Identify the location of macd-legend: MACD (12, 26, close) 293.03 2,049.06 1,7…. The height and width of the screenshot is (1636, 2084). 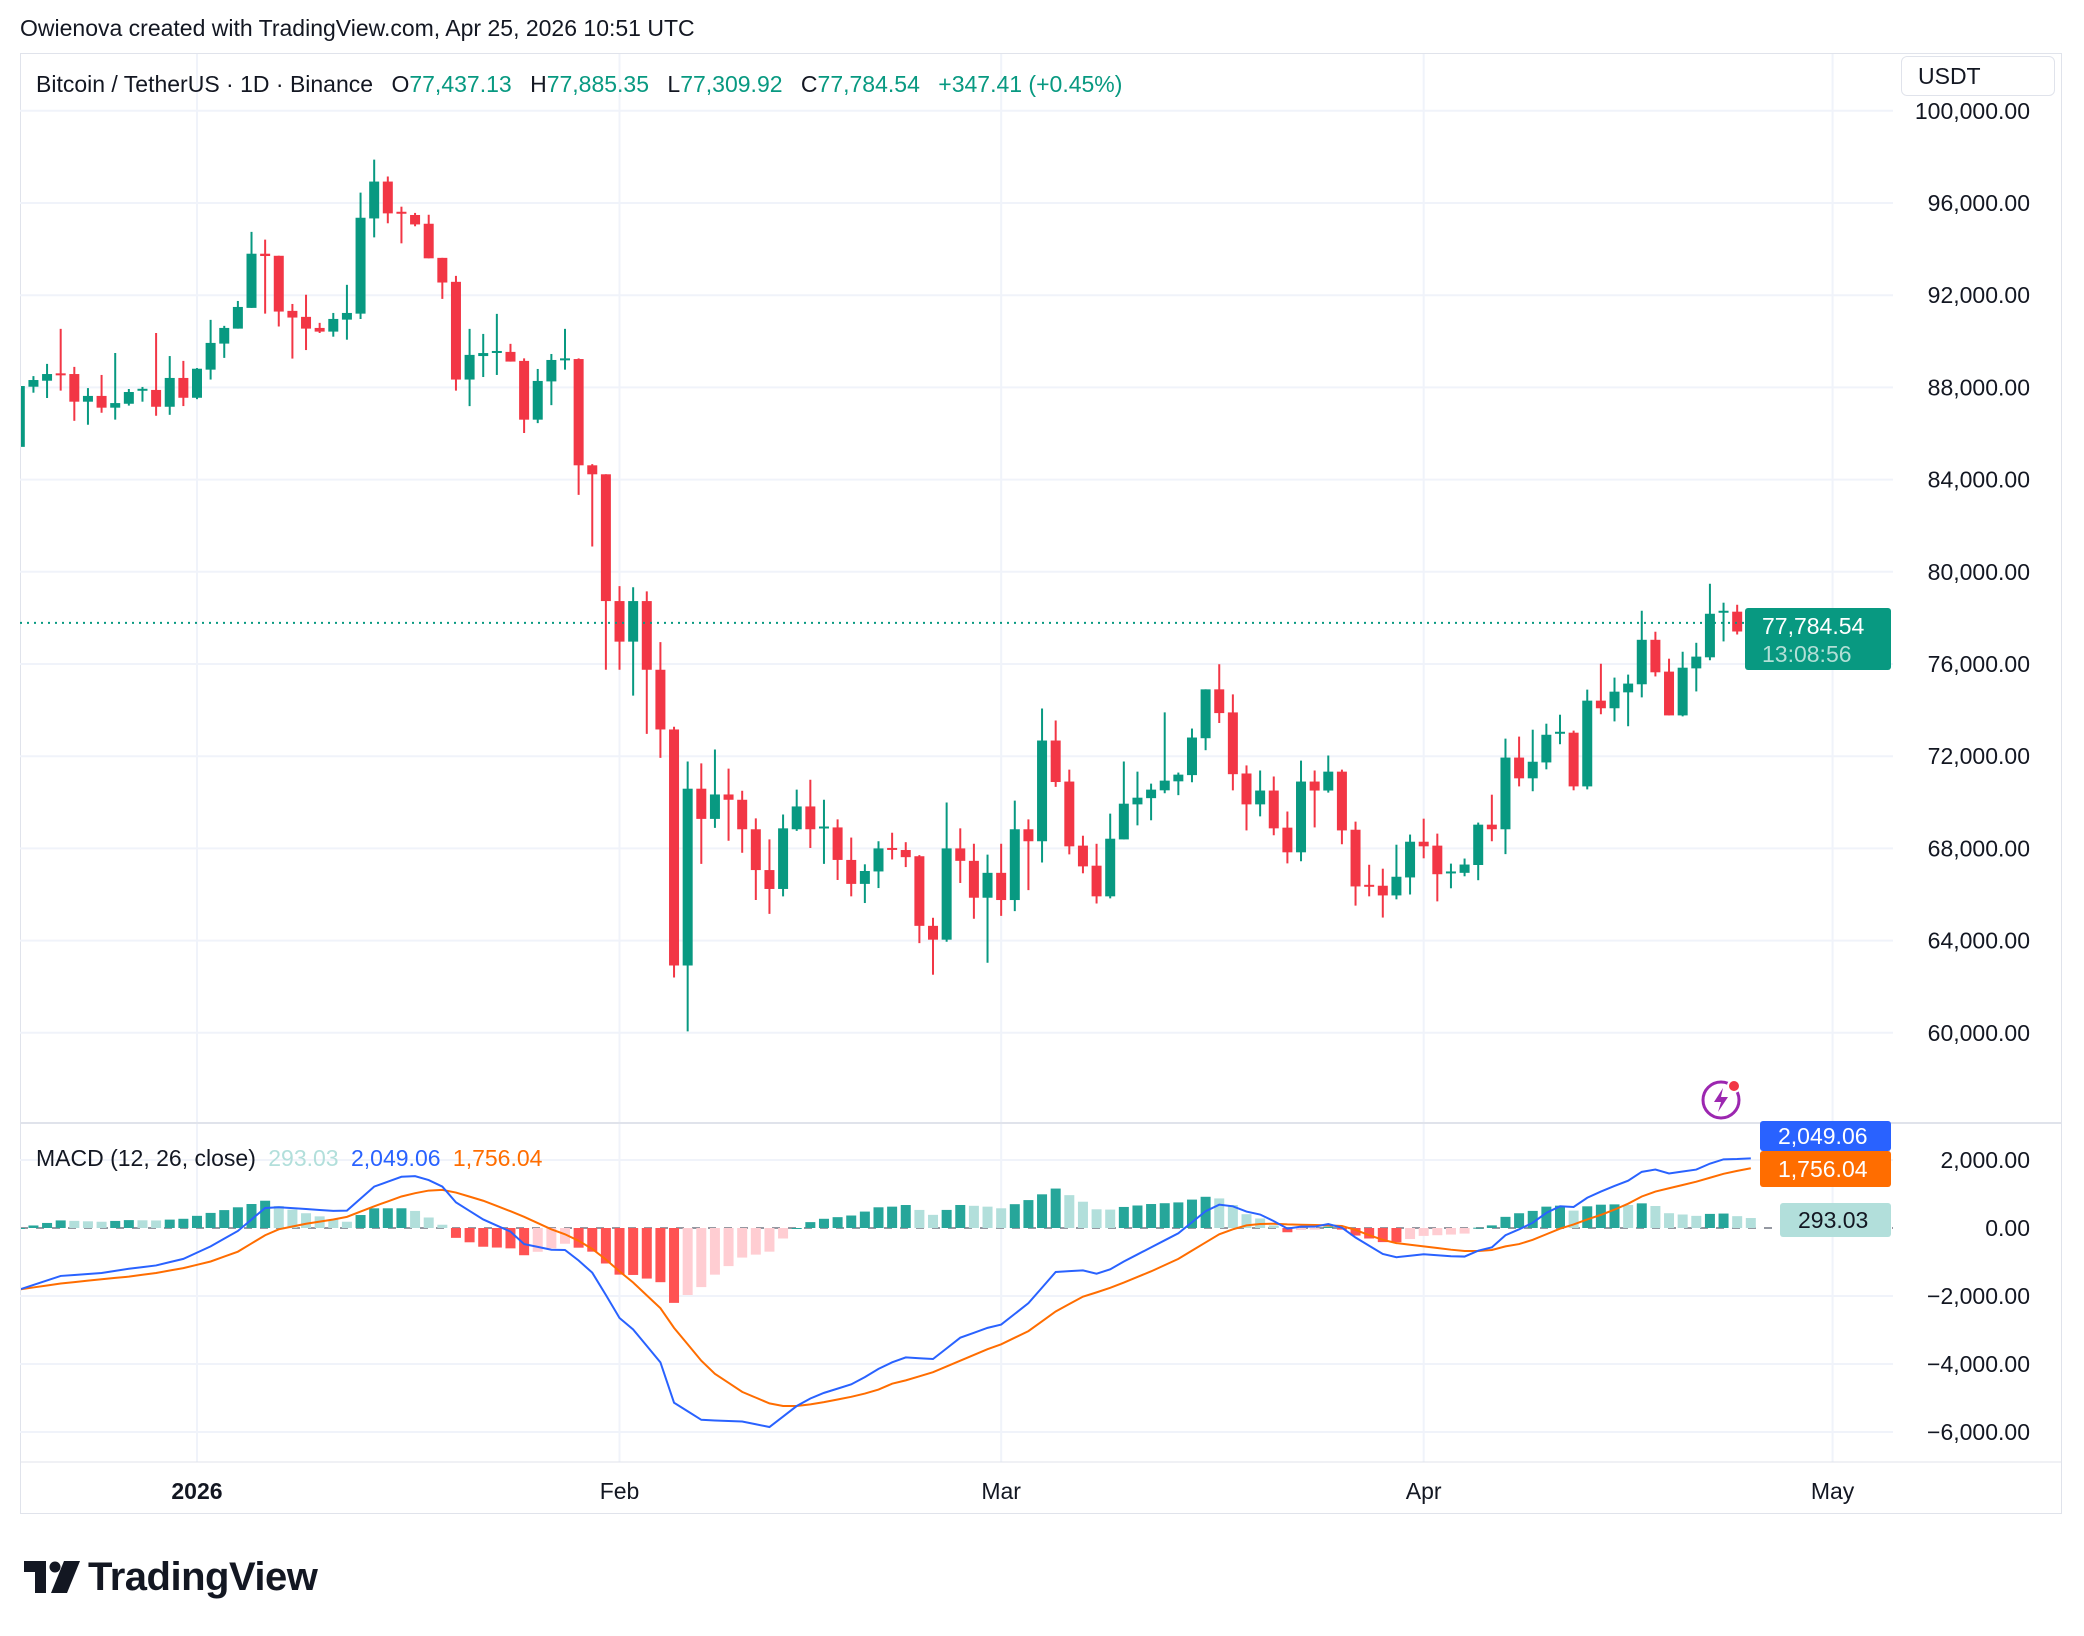
(289, 1158).